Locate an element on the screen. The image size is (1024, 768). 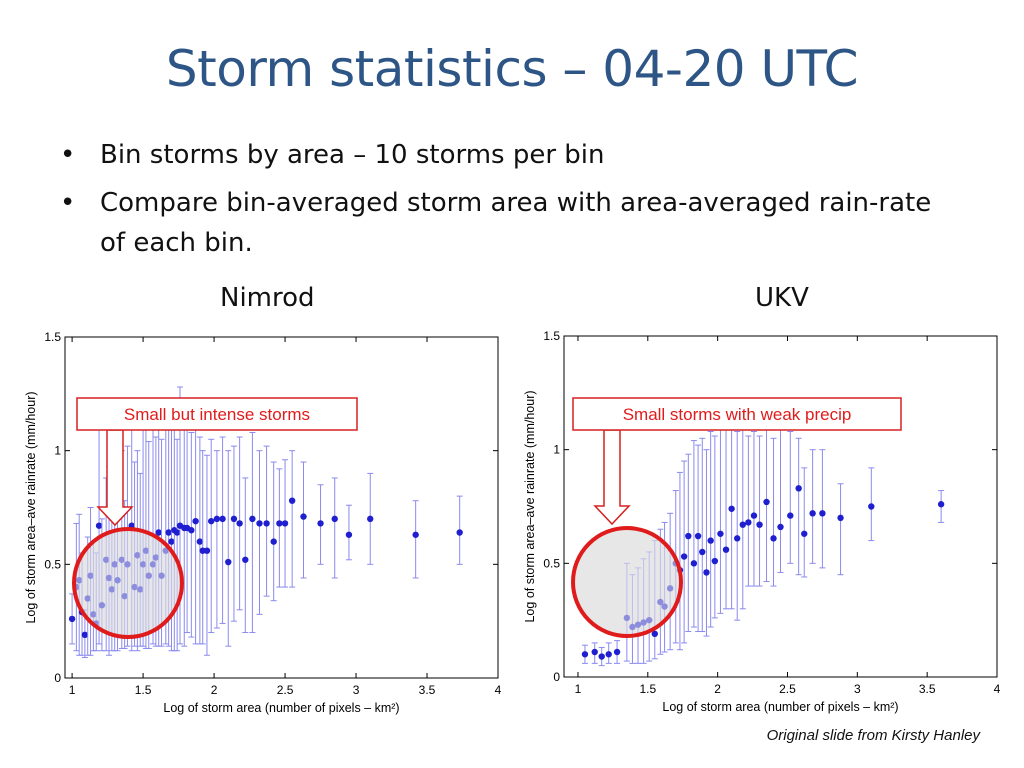
x-tick-label: 2 is located at coordinates (717, 689).